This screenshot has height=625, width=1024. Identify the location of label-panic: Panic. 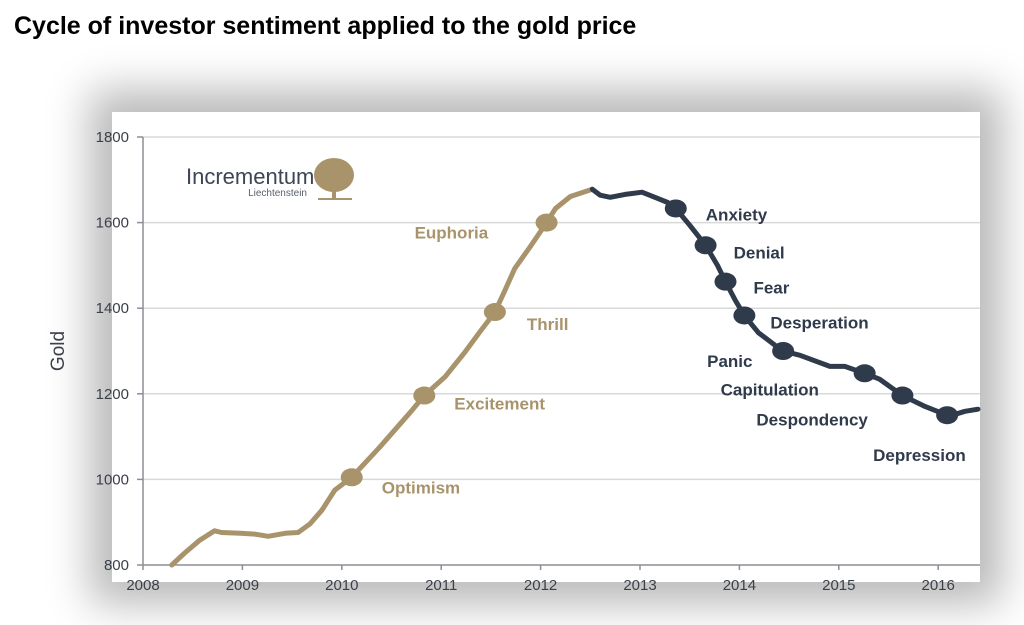
(729, 361).